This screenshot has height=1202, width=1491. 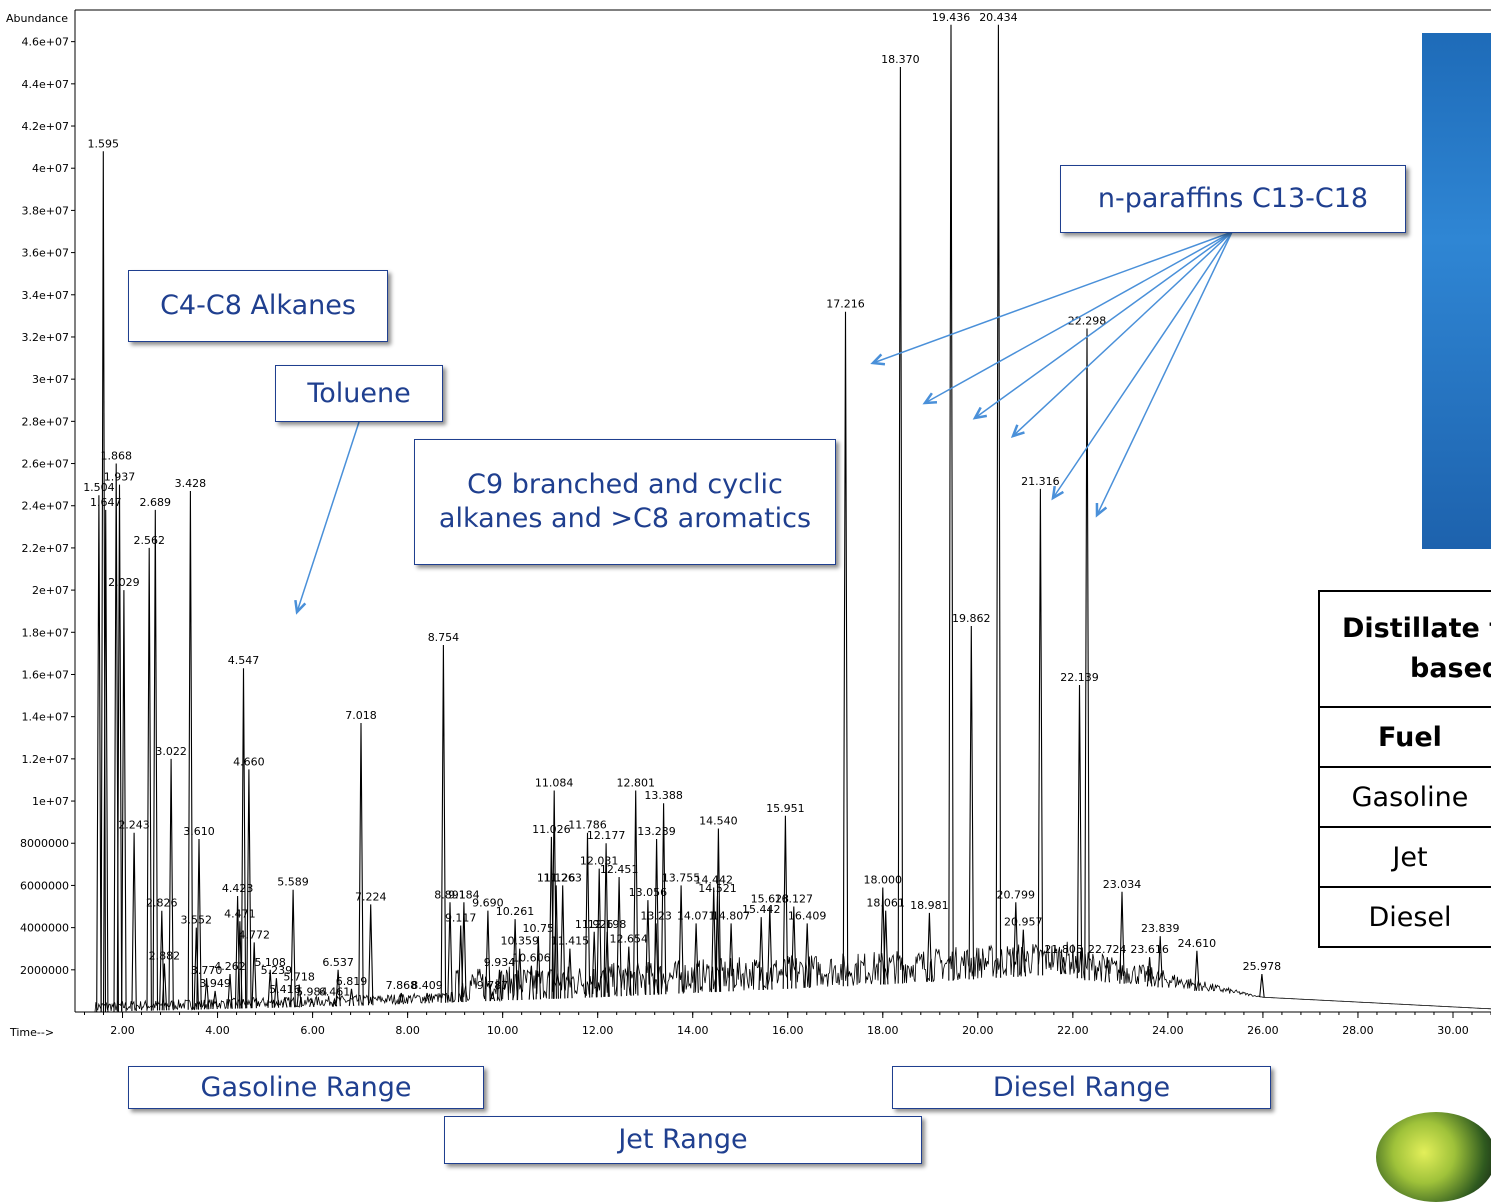 What do you see at coordinates (554, 783) in the screenshot?
I see `peak-label: 11.084` at bounding box center [554, 783].